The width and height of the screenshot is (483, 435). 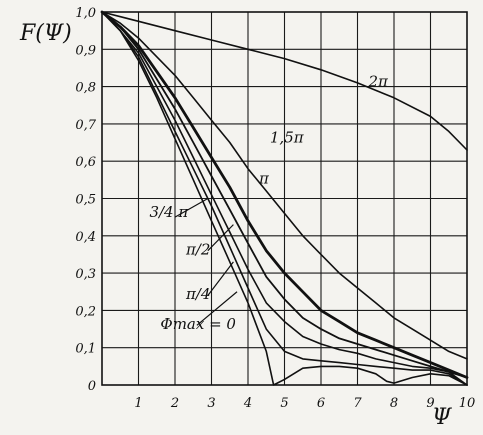 I want to click on y-tick-label: 0,8, so click(x=85, y=88).